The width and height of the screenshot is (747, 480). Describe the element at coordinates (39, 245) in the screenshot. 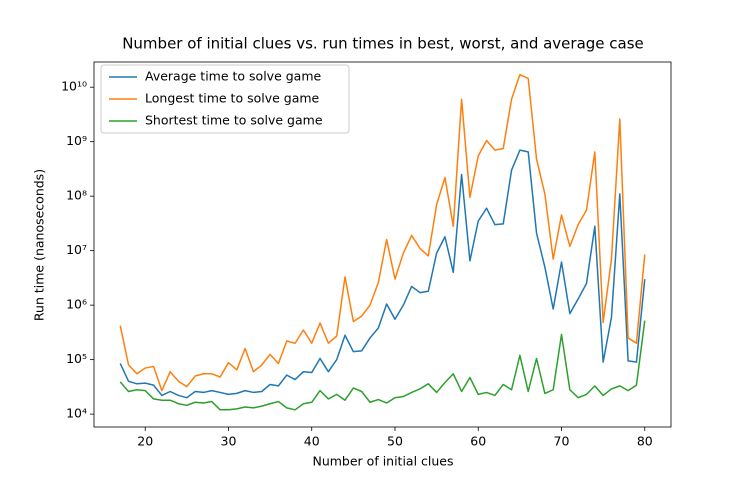

I see `y-axis-label: Run time (nanoseconds)` at that location.